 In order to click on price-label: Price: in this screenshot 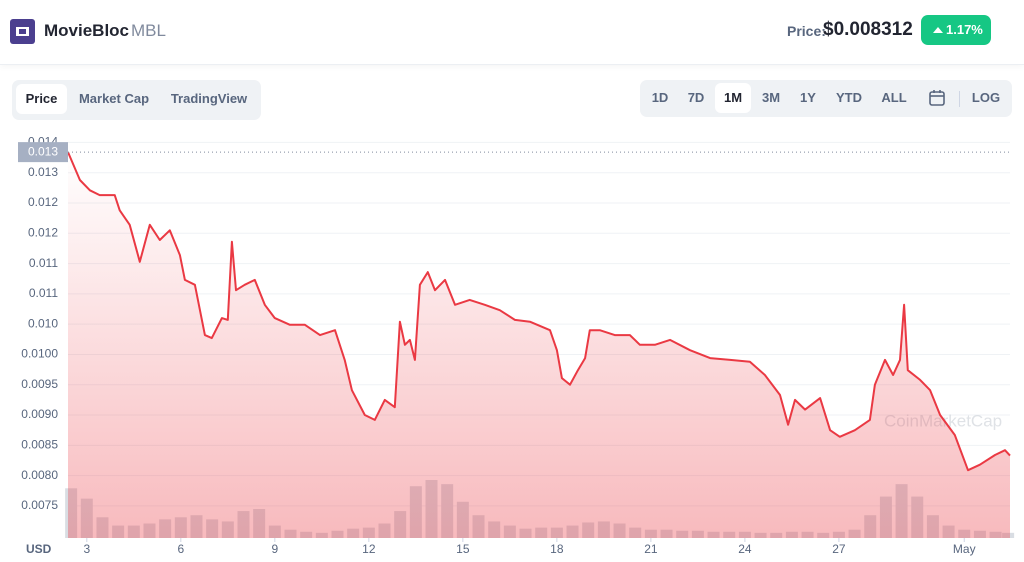, I will do `click(806, 31)`.